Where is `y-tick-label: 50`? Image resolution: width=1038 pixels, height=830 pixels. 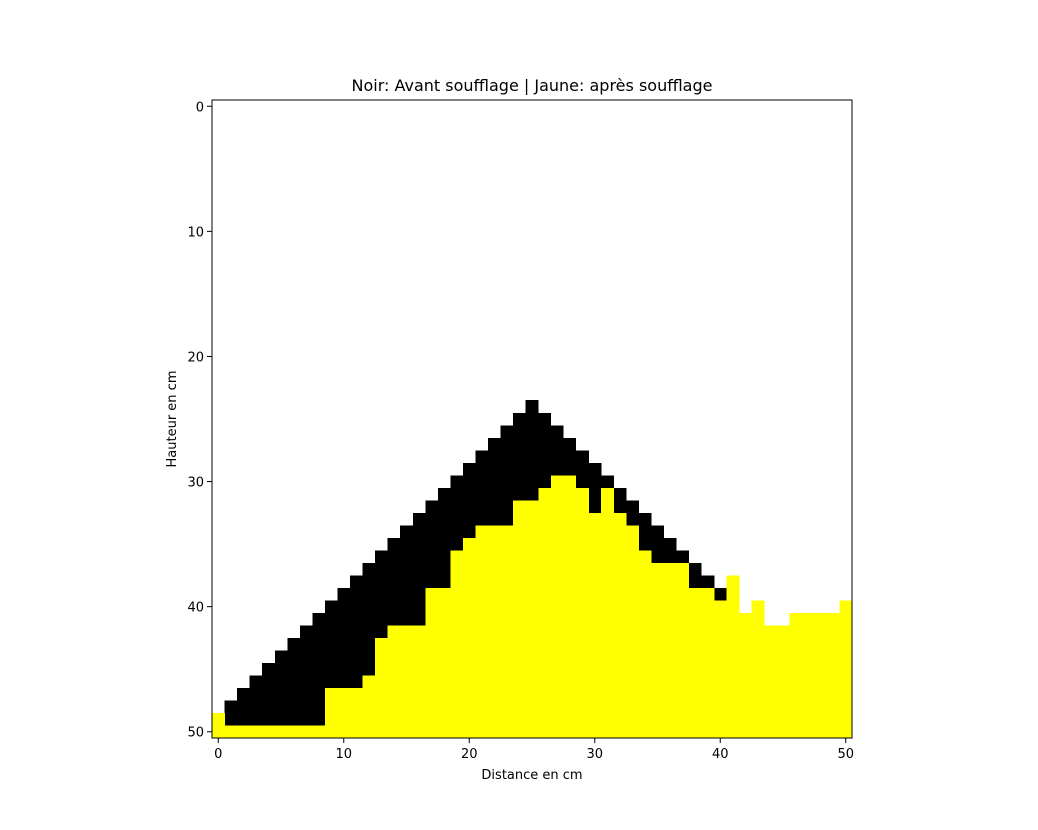 y-tick-label: 50 is located at coordinates (195, 733).